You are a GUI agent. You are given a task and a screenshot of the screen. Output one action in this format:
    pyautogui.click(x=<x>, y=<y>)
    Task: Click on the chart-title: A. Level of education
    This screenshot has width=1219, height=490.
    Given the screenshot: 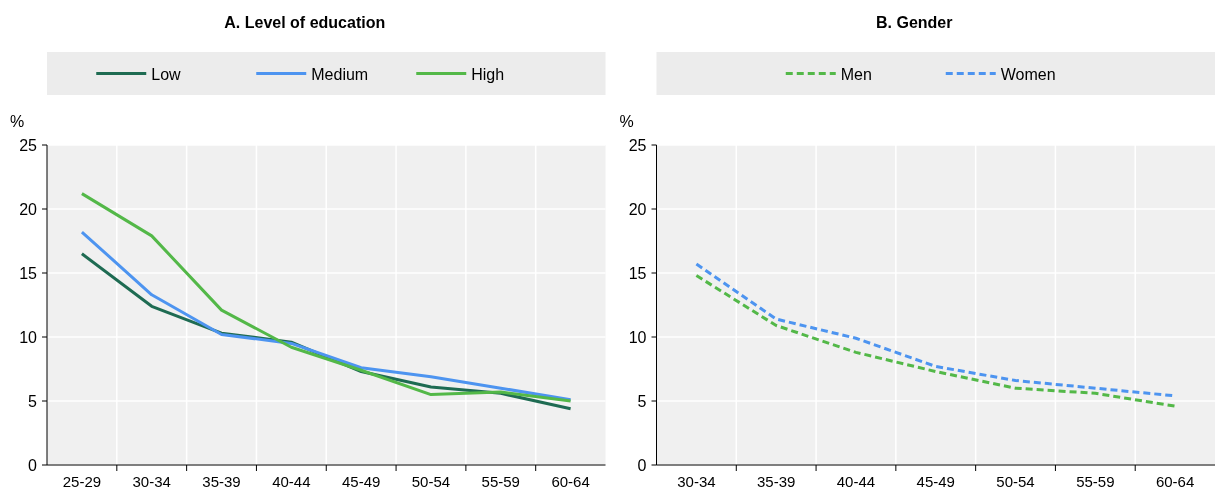 What is the action you would take?
    pyautogui.click(x=305, y=22)
    